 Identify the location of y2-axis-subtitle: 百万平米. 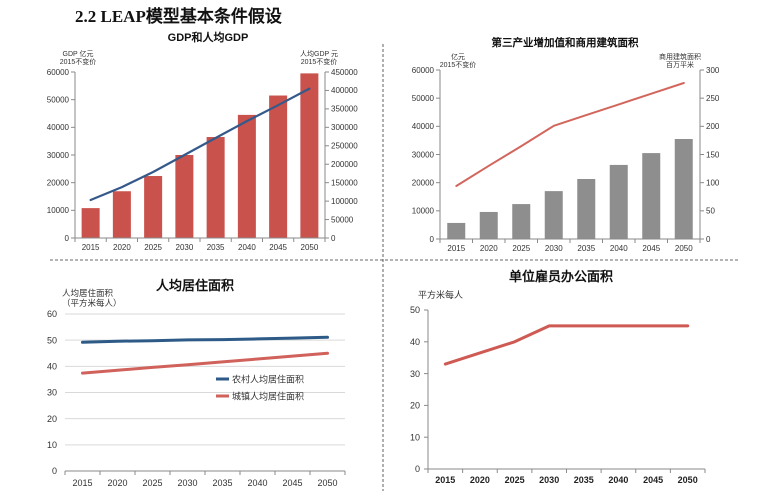
(680, 64).